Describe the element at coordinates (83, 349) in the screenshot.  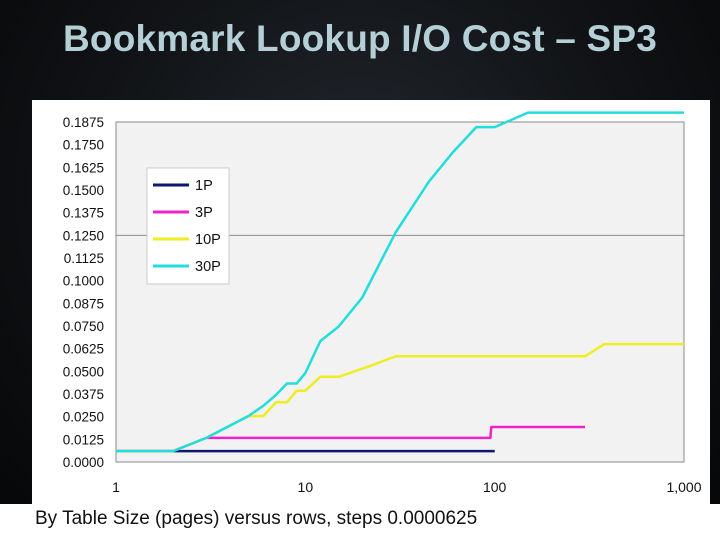
I see `y-tick-label: 0.0625` at that location.